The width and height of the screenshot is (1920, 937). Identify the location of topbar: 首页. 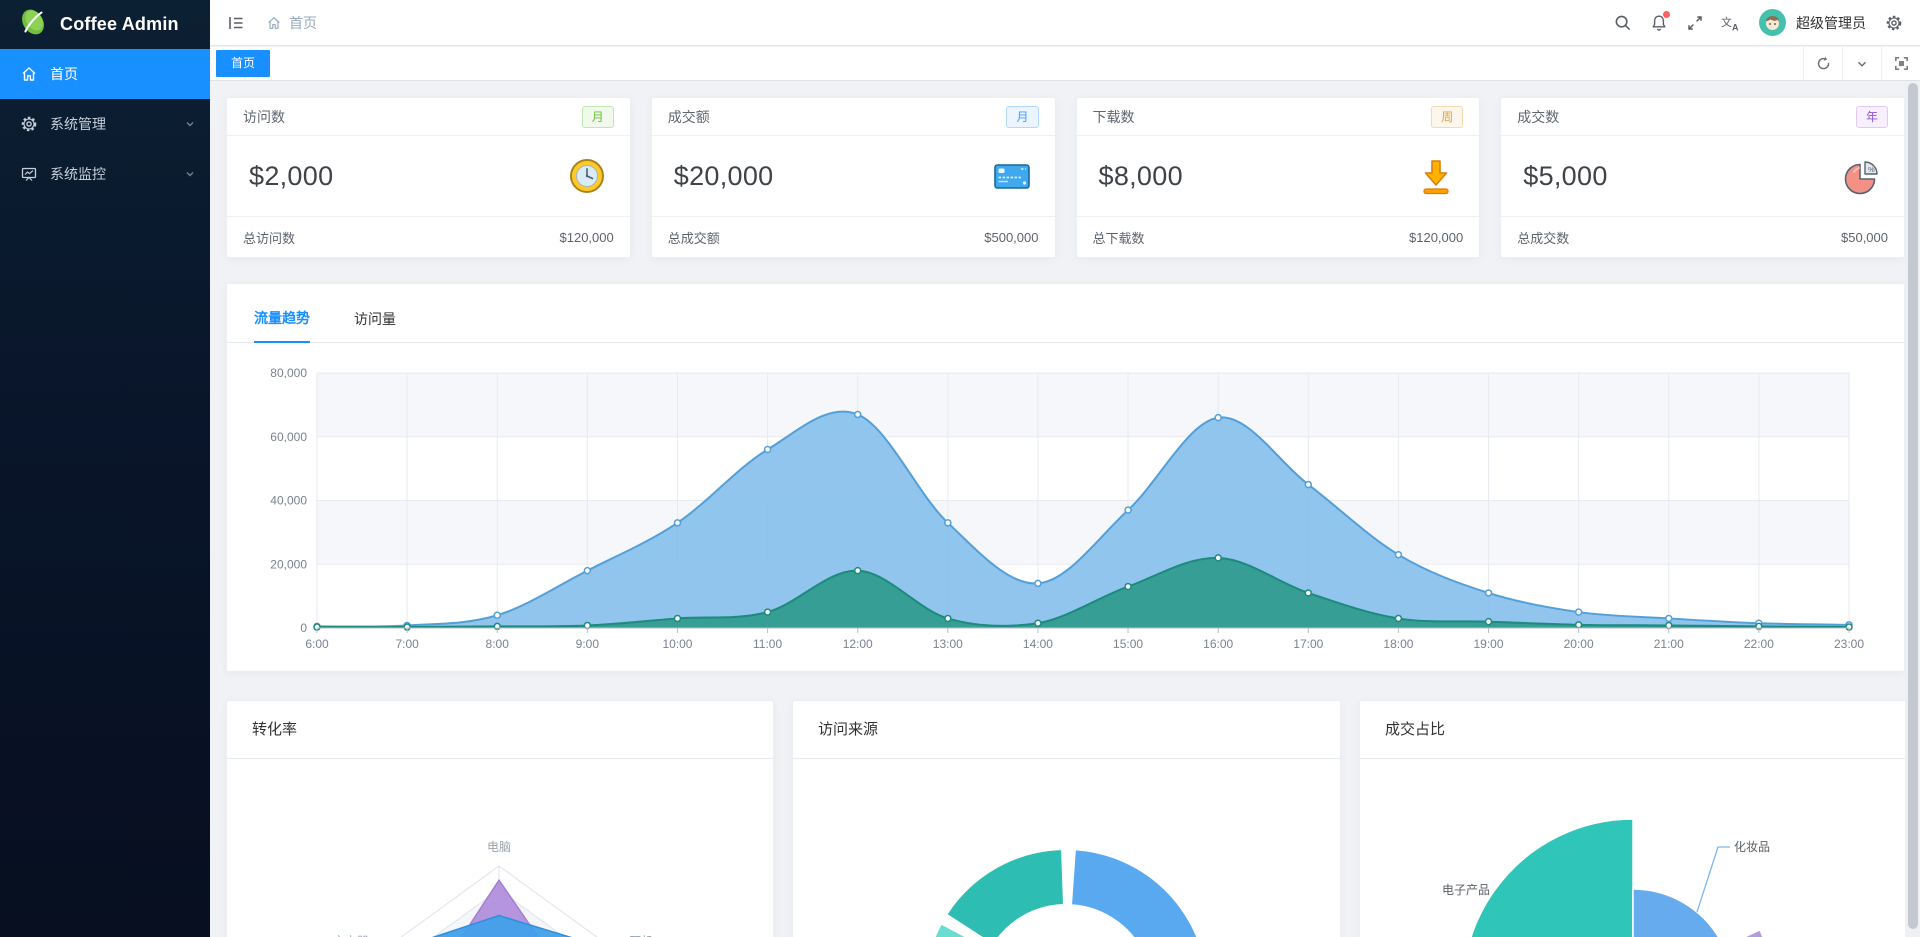
(1065, 23).